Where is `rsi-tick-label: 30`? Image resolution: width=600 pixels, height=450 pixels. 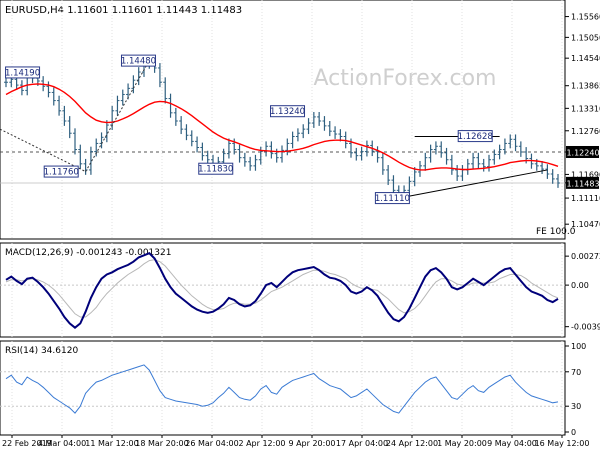 rsi-tick-label: 30 is located at coordinates (576, 406).